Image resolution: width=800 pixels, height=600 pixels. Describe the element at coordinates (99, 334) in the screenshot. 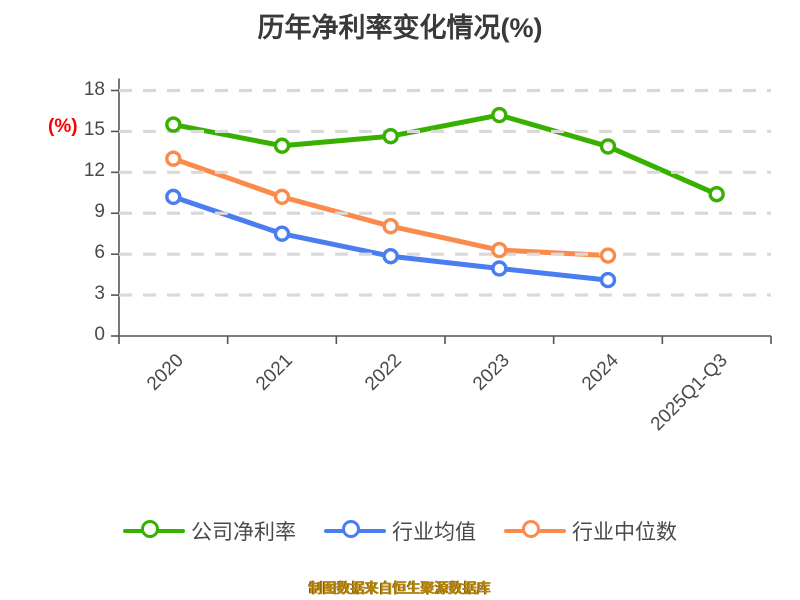

I see `y-tick-label: 0` at that location.